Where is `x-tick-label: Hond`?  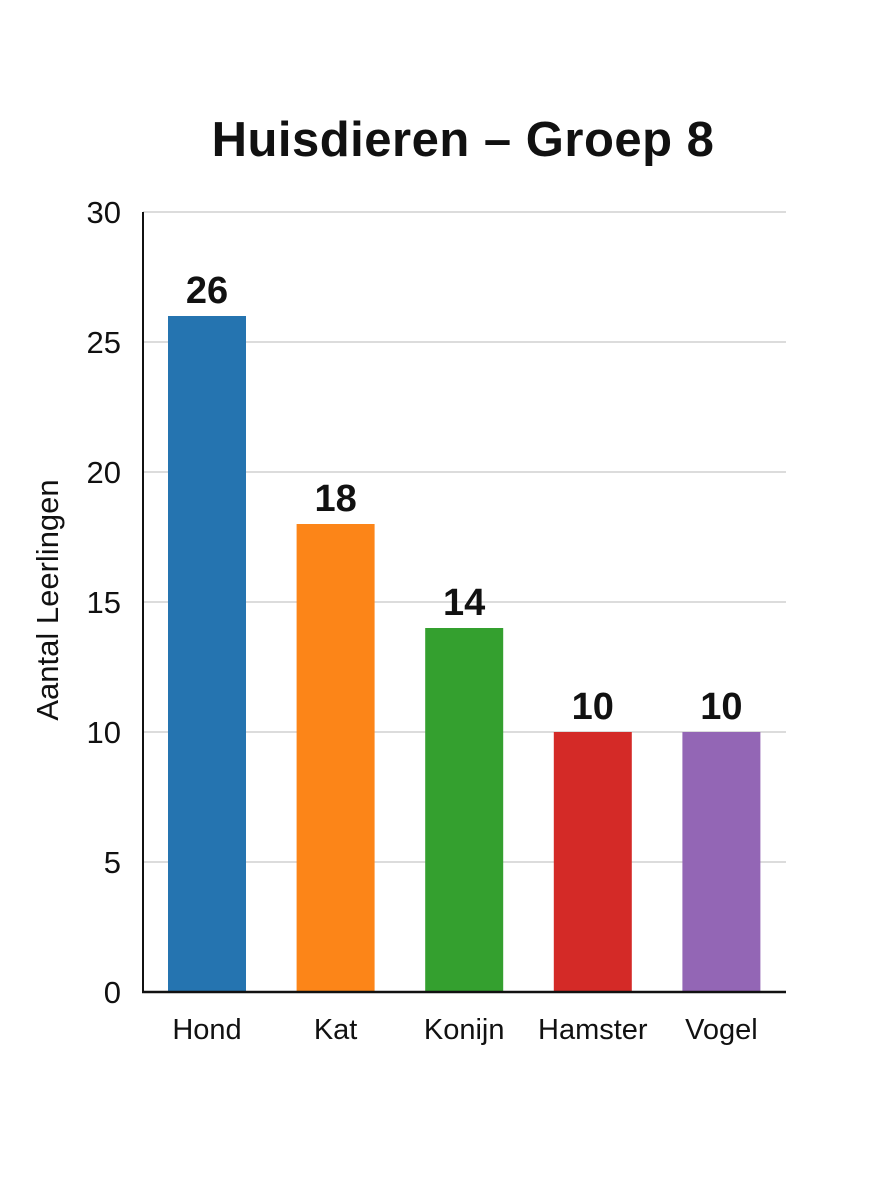 x-tick-label: Hond is located at coordinates (206, 1030).